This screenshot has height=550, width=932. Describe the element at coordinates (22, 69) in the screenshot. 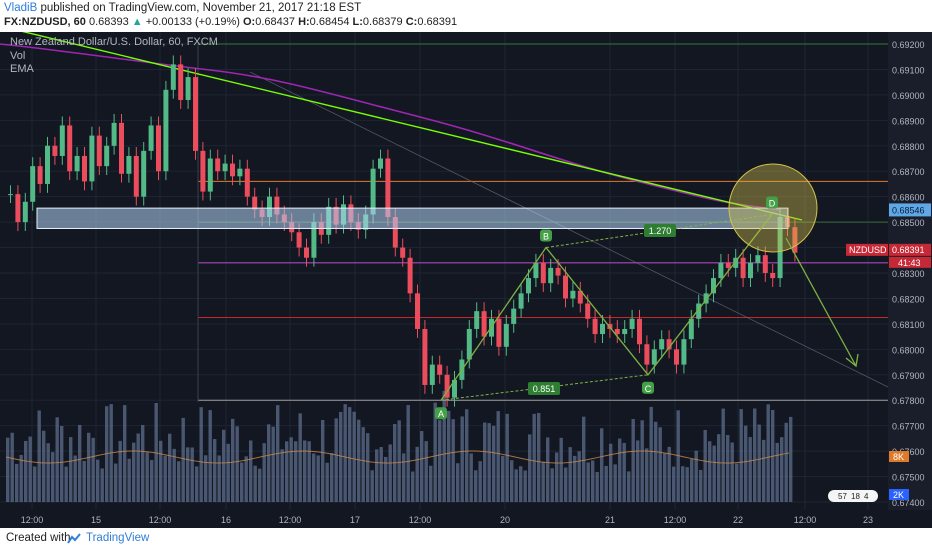

I see `legend-ema: EMA` at that location.